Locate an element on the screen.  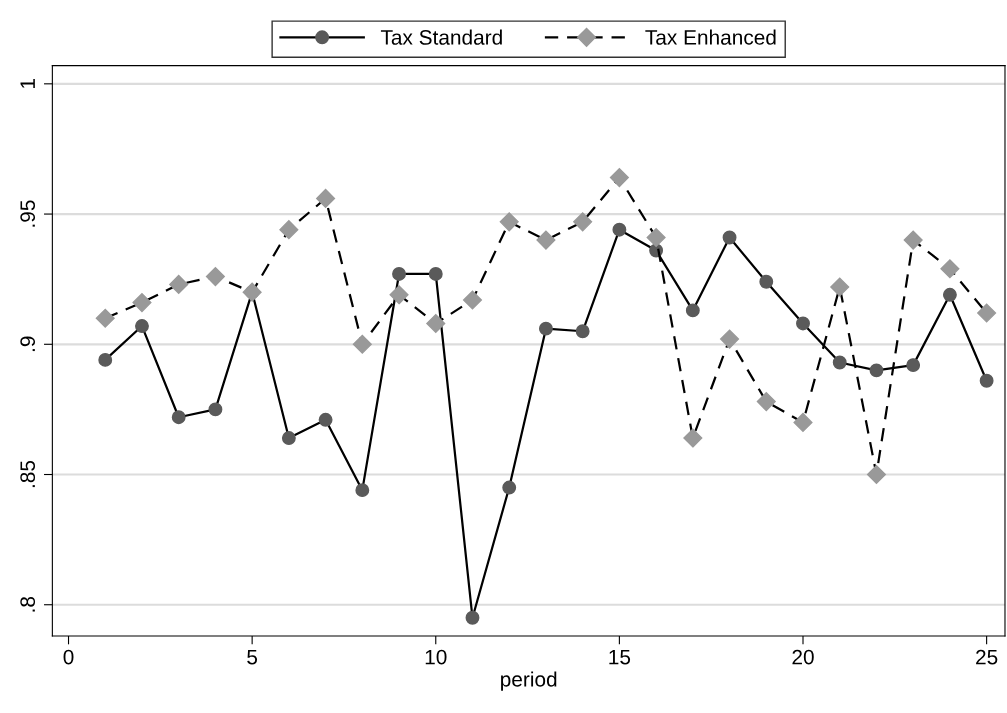
y-tick-label: .9 is located at coordinates (28, 344).